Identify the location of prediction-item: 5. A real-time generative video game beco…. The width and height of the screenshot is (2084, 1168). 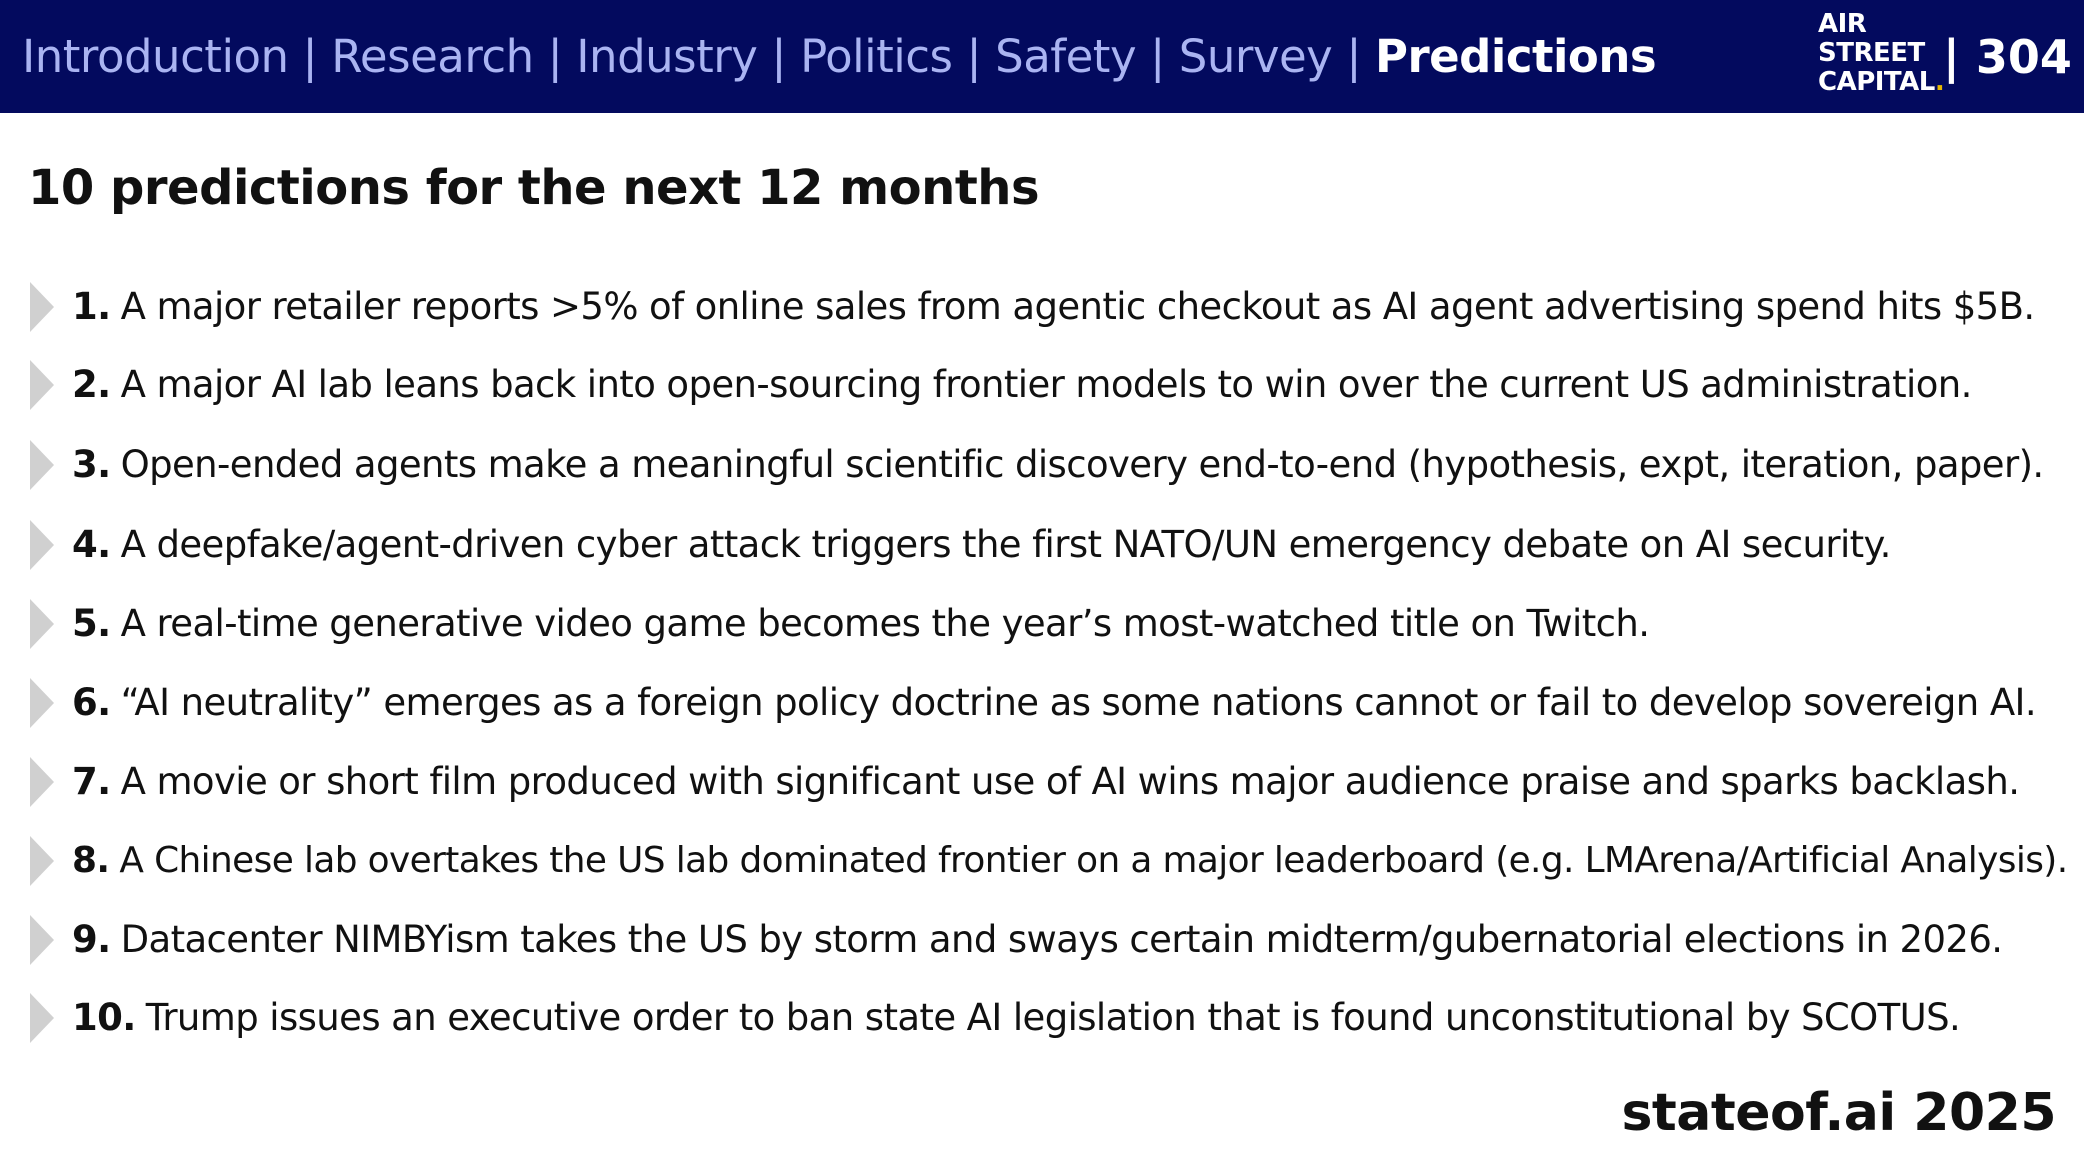
(1042, 624).